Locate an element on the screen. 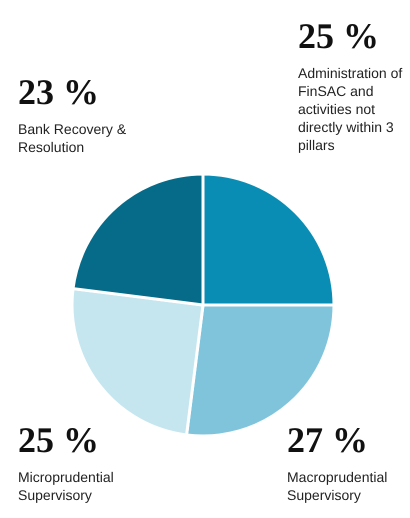 Image resolution: width=410 pixels, height=518 pixels. data-label: 27 % is located at coordinates (328, 440).